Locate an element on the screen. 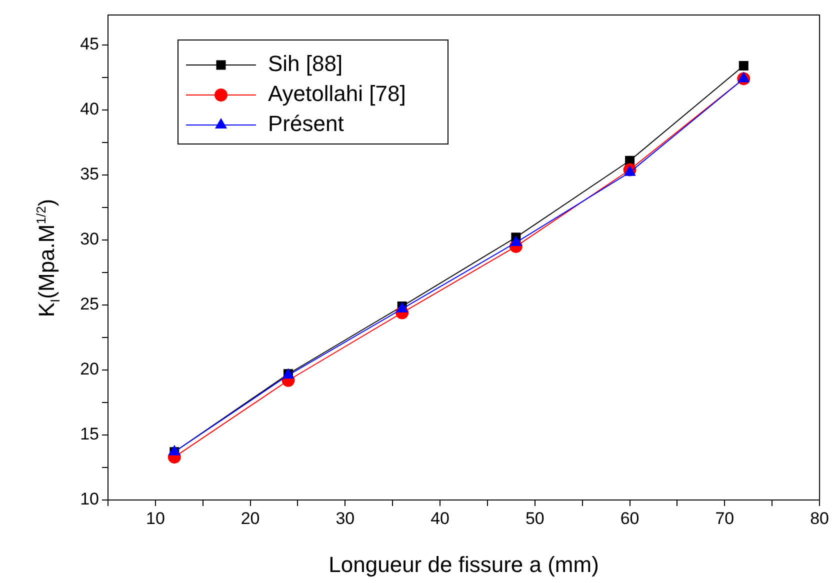 The height and width of the screenshot is (583, 832). x-tick-label: 80 is located at coordinates (820, 518).